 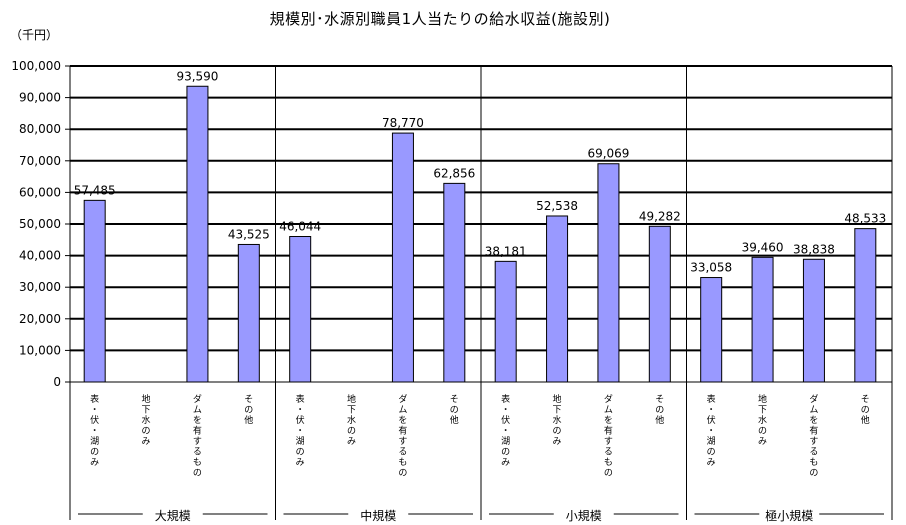 What do you see at coordinates (557, 206) in the screenshot?
I see `data-label: 52,538` at bounding box center [557, 206].